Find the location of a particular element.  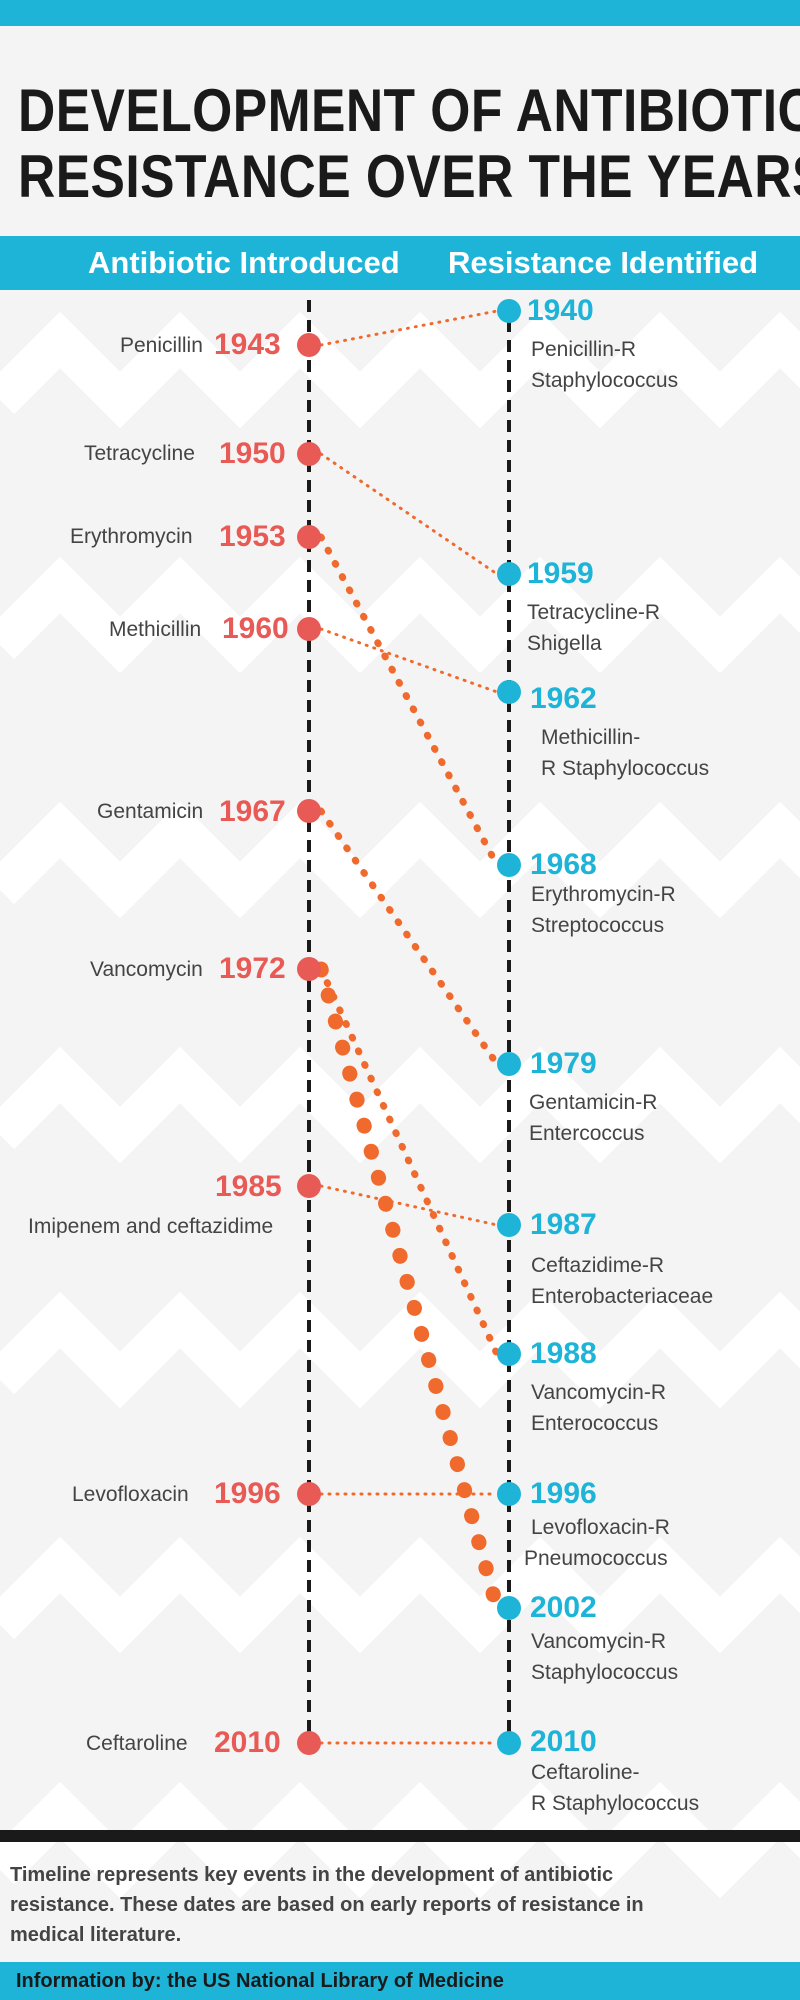

identified-line1-1996: Levofloxacin-R is located at coordinates (600, 1527).